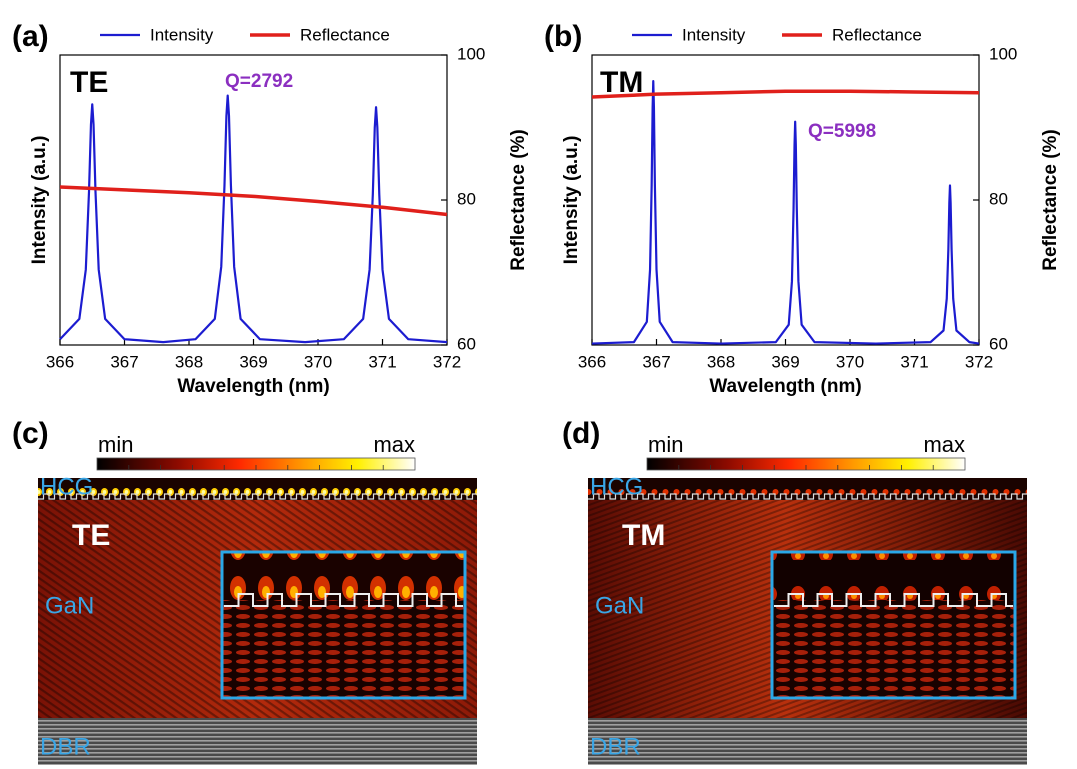 This screenshot has height=769, width=1077. Describe the element at coordinates (643, 535) in the screenshot. I see `mode-label: TM` at that location.